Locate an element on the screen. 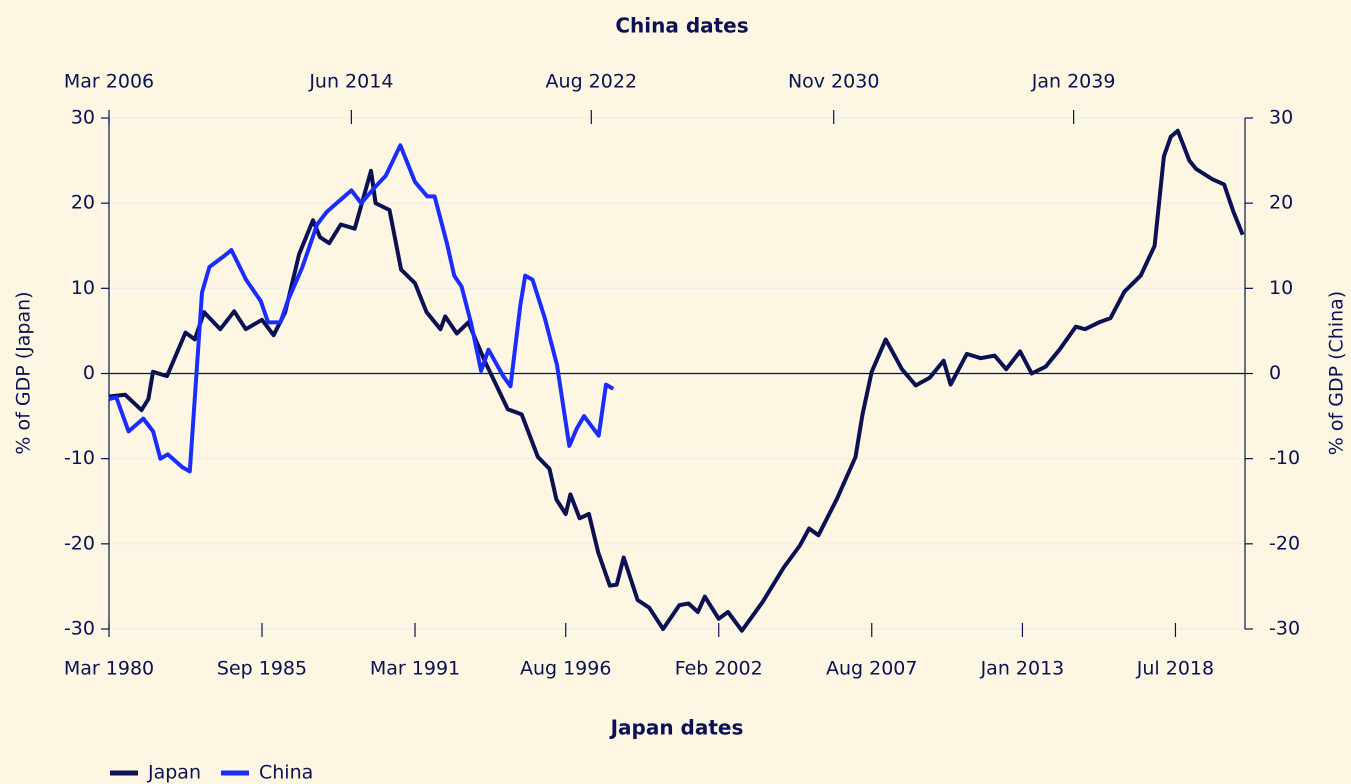 This screenshot has height=784, width=1351. x-tick-label: Mar 1980 is located at coordinates (109, 669).